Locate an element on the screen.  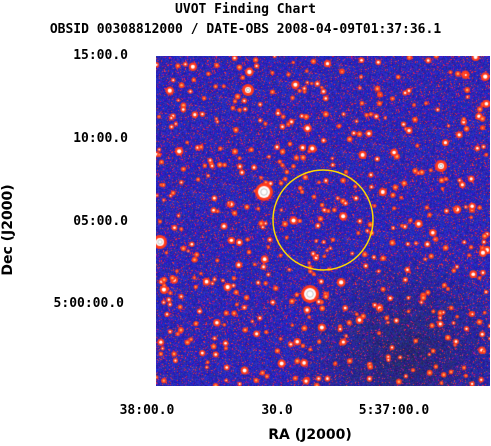
y-tick-label: 10:00.0 is located at coordinates (100, 138).